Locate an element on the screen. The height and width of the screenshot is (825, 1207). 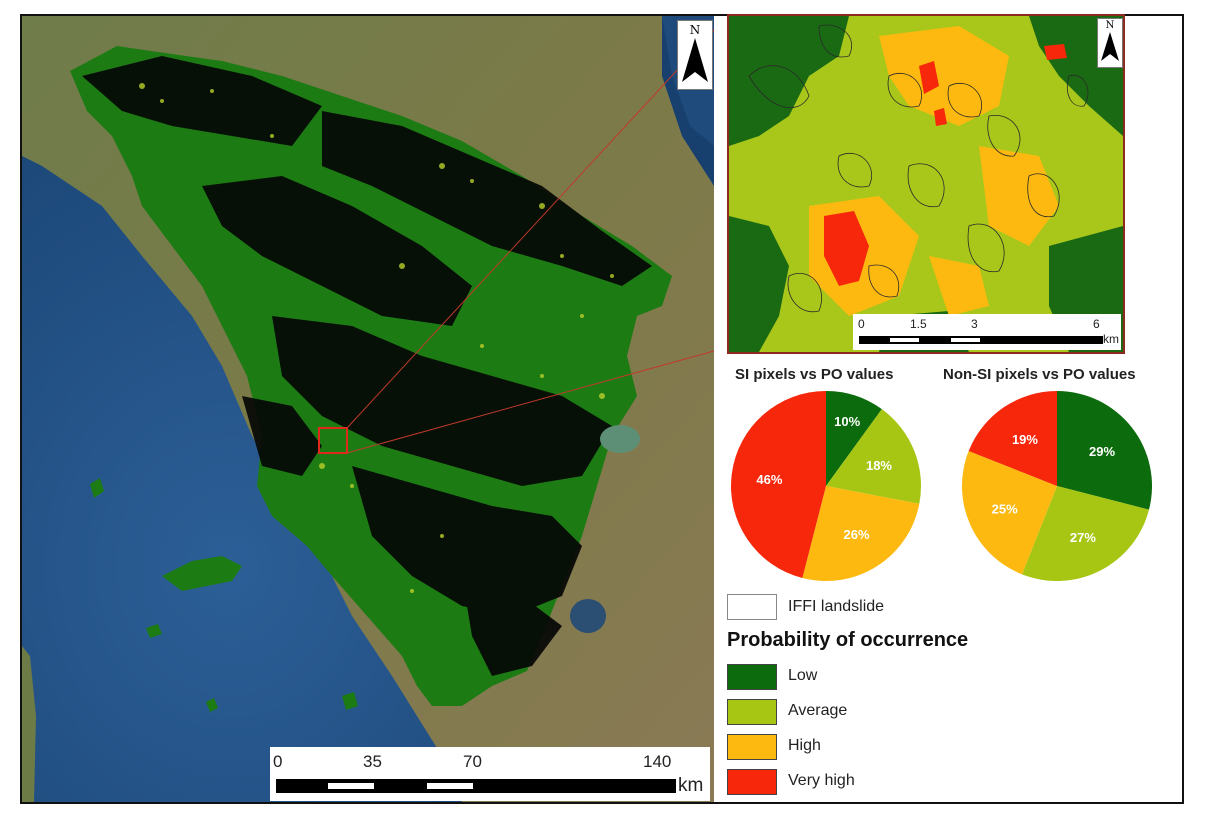
scale-tick-label: 140 is located at coordinates (657, 761).